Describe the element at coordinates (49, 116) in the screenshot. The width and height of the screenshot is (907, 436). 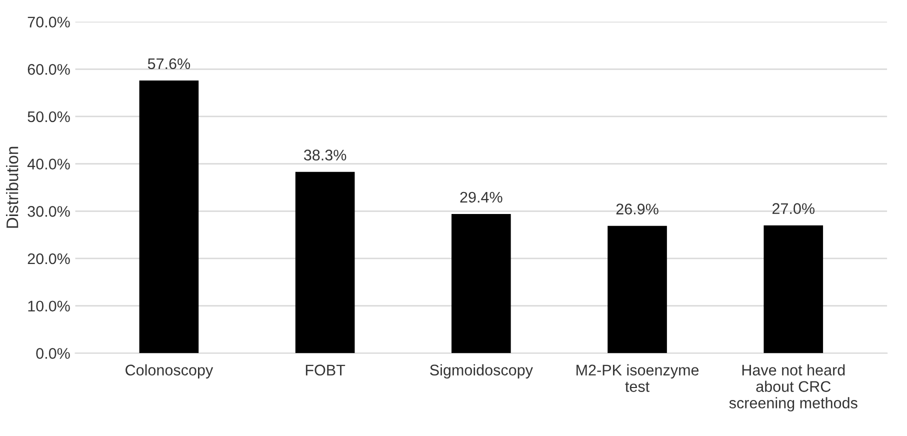
I see `y-tick-label: 50.0%` at that location.